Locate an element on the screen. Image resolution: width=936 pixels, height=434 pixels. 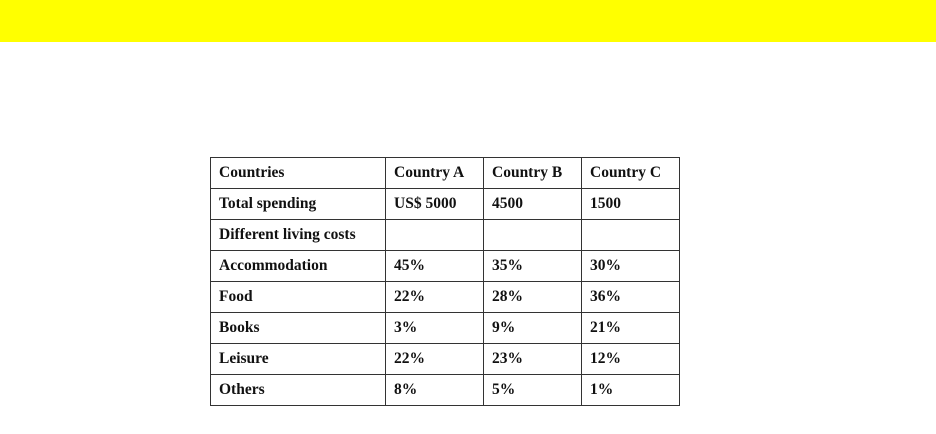
row-label: Accommodation is located at coordinates (298, 266).